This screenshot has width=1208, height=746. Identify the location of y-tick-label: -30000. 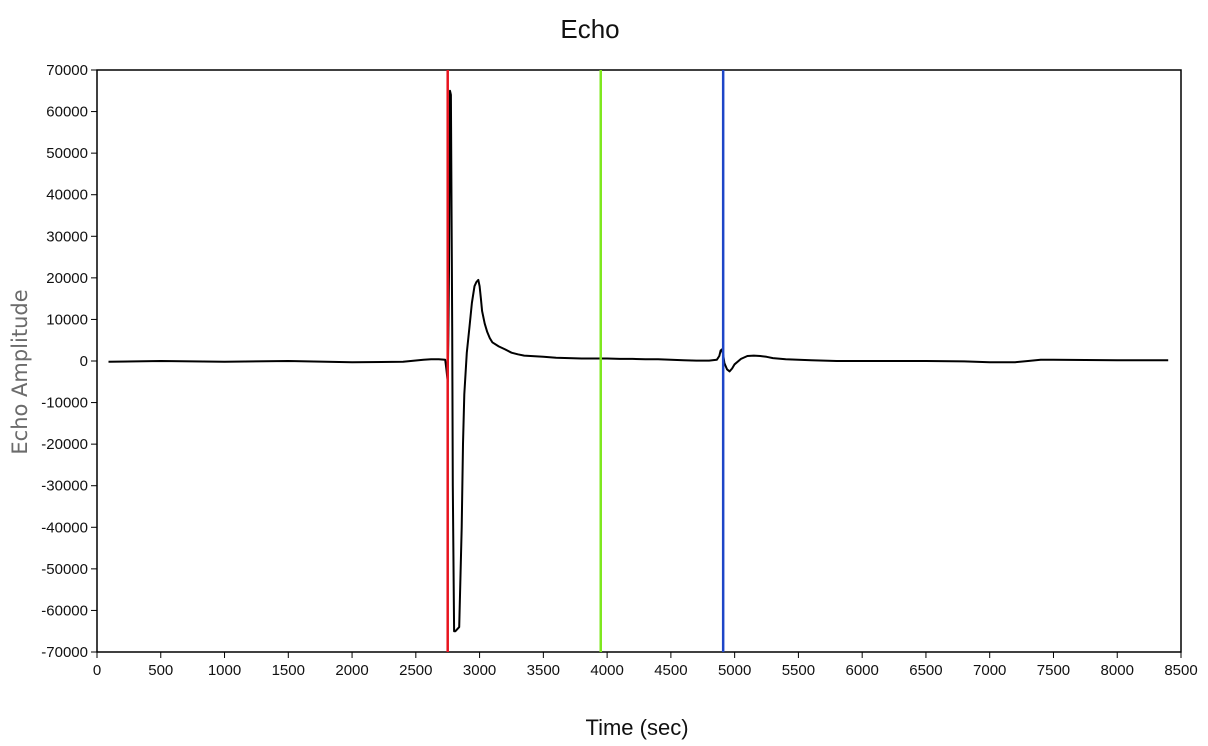
(64, 486).